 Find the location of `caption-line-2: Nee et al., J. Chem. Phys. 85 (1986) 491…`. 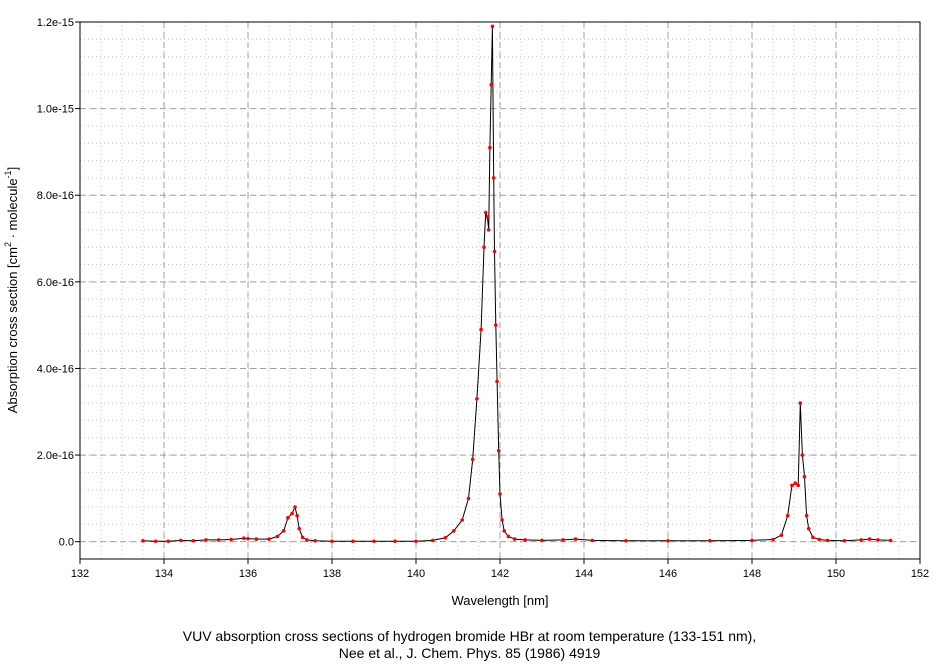

caption-line-2: Nee et al., J. Chem. Phys. 85 (1986) 491… is located at coordinates (469, 653).